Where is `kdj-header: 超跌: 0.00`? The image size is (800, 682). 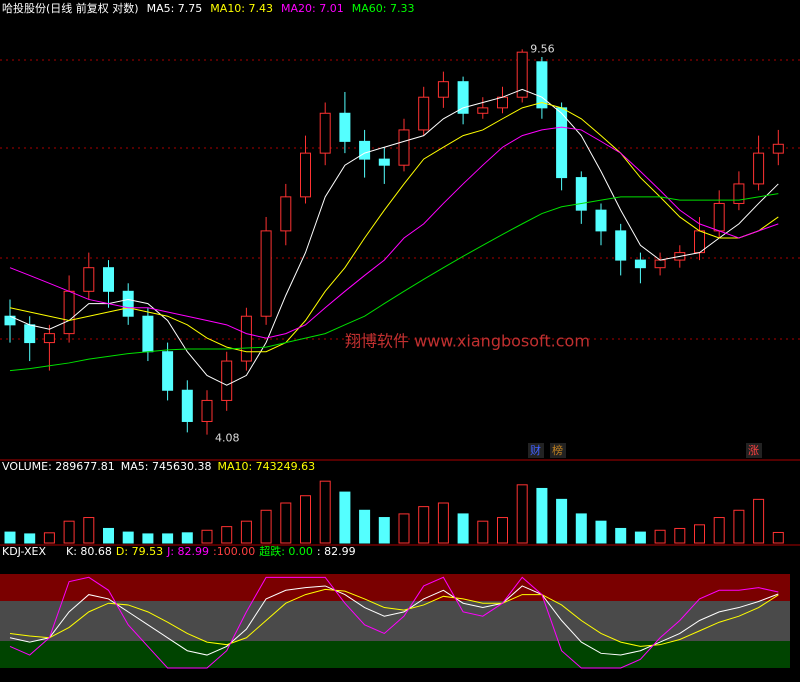
kdj-header: 超跌: 0.00 is located at coordinates (286, 551).